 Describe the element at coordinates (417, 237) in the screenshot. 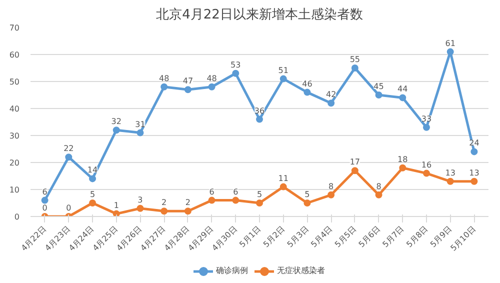

I see `x-tick-label: 5月8日` at that location.